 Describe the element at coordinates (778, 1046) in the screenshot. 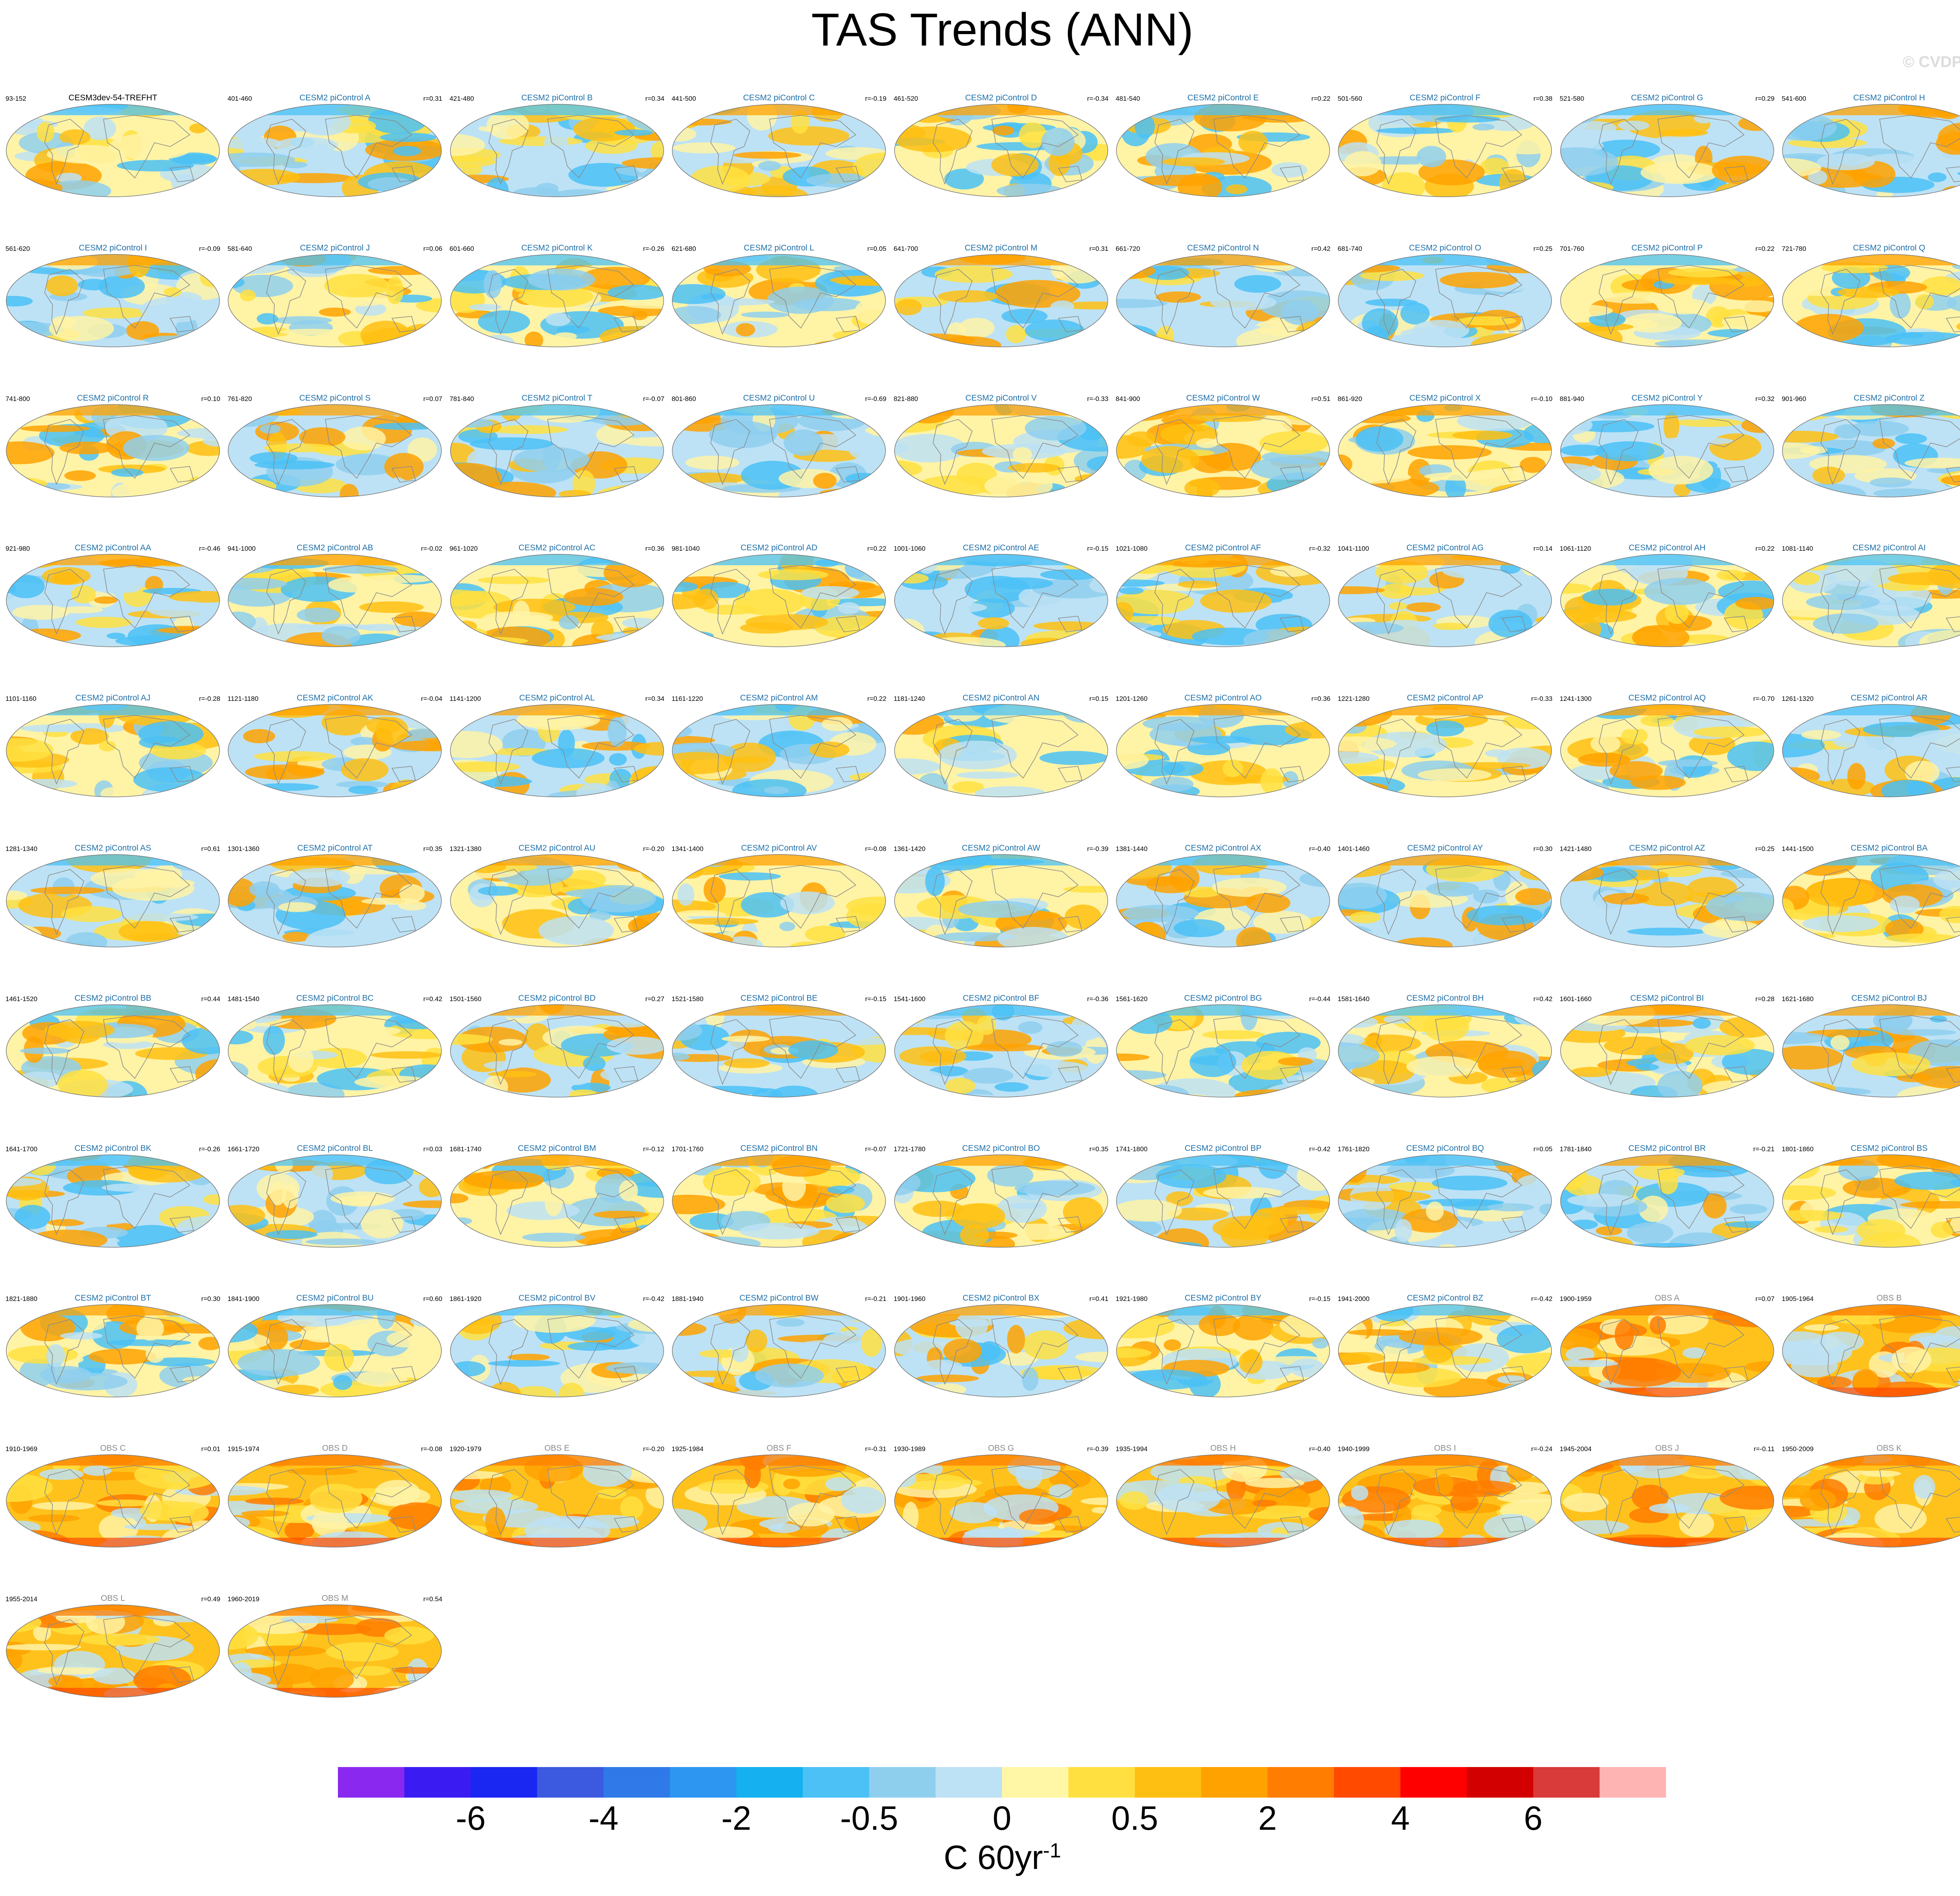

I see `map-panel: 1521-1580 CESM2 piControl BE r=-0.15` at that location.